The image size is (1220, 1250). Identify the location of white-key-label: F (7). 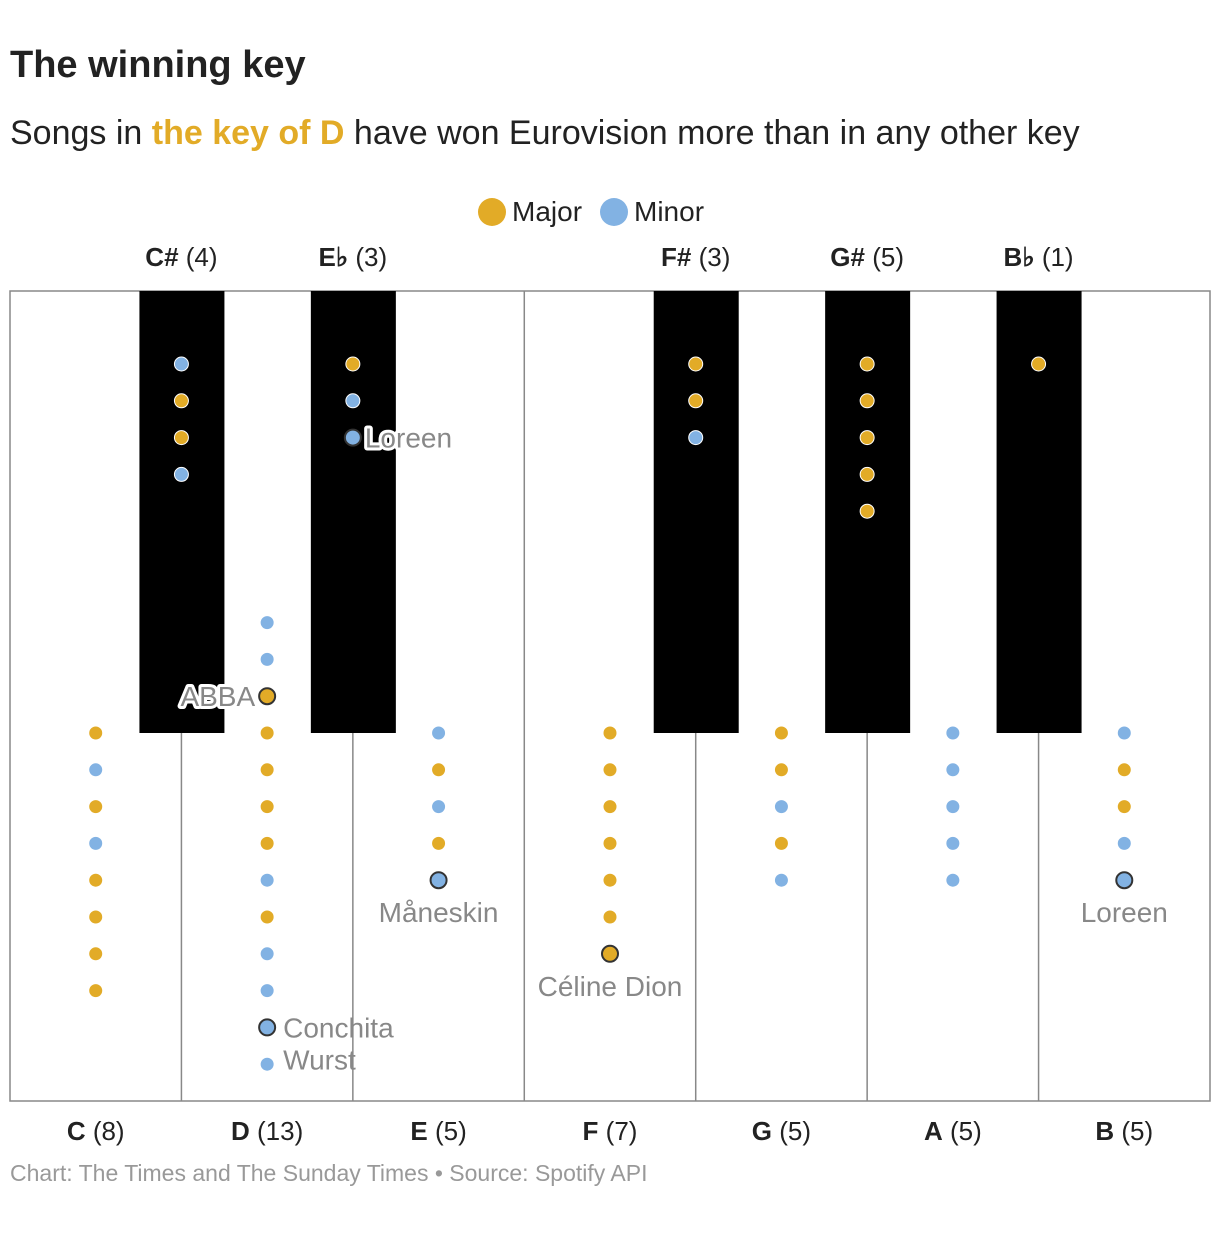
(610, 1131).